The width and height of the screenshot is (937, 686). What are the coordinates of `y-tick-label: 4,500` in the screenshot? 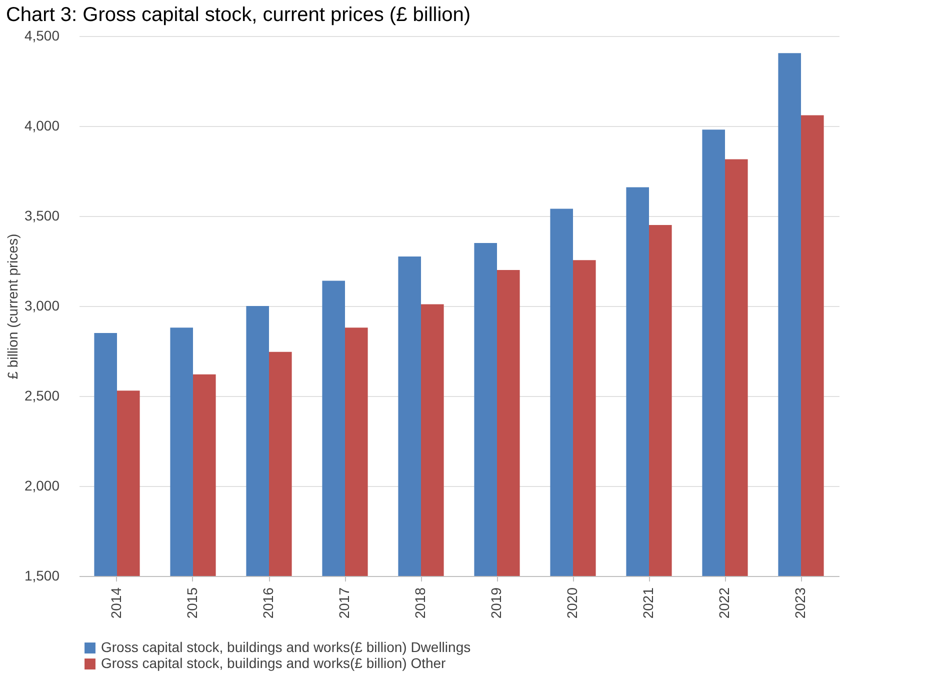 It's located at (42, 36).